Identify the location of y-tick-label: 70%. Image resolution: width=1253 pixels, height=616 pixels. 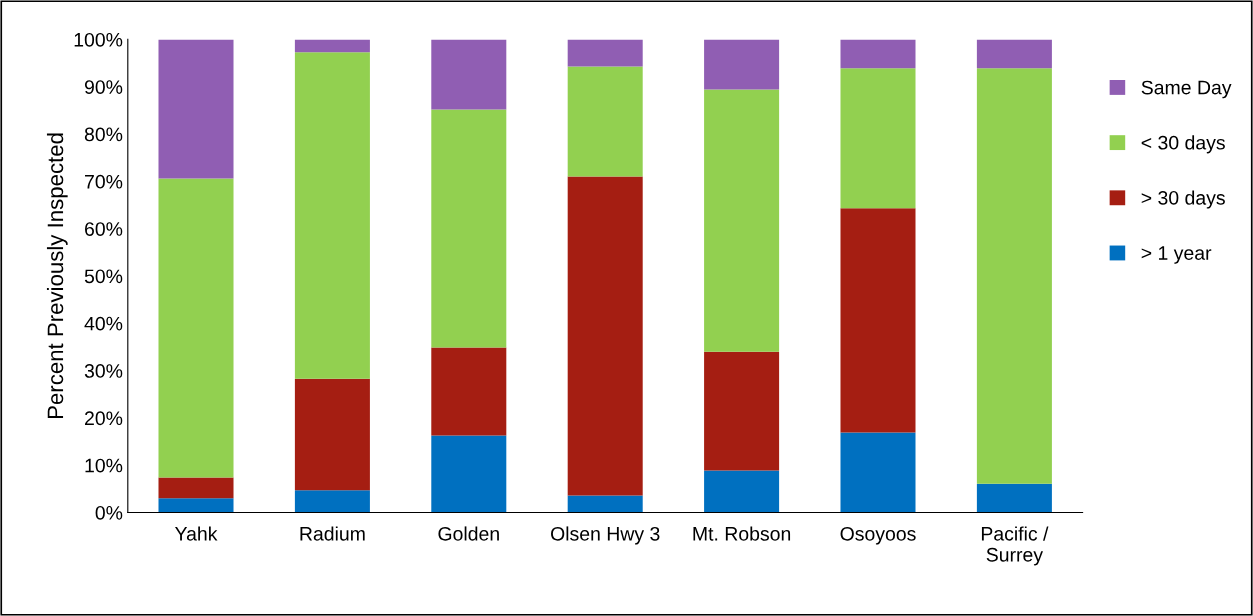
(104, 181).